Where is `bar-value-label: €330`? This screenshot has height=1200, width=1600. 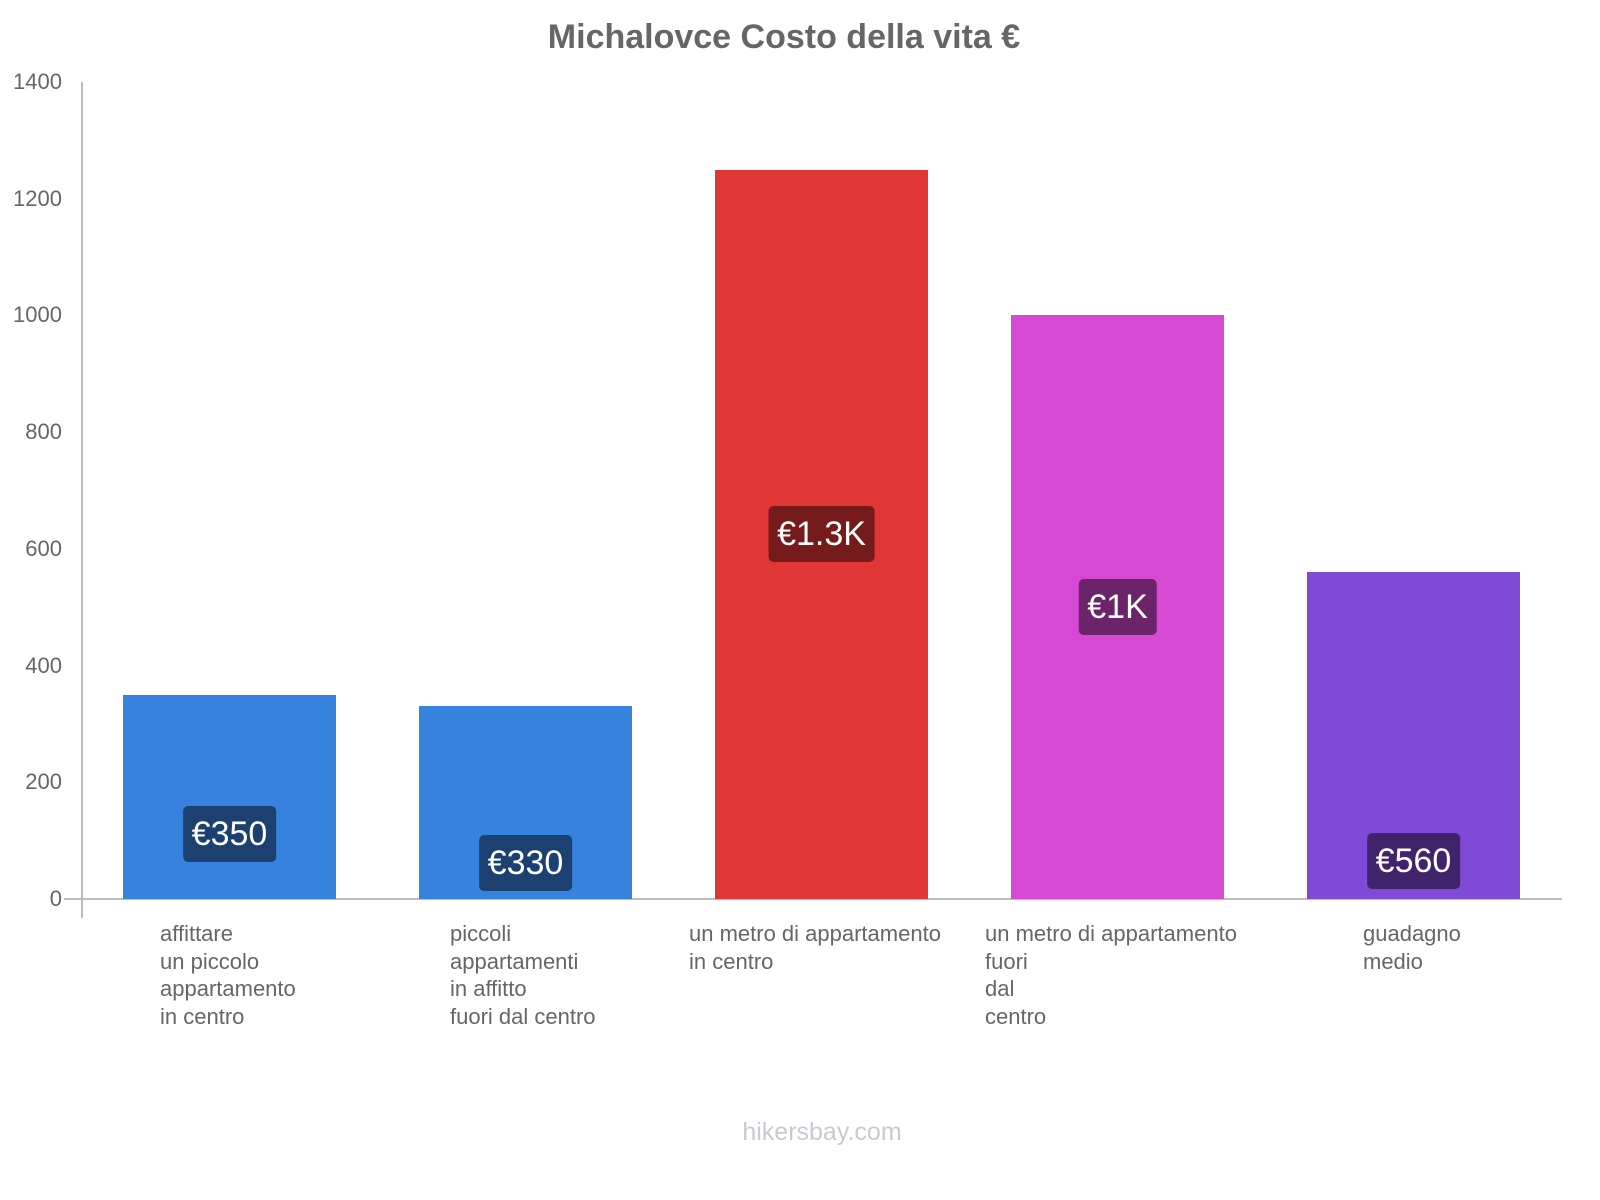 bar-value-label: €330 is located at coordinates (525, 862).